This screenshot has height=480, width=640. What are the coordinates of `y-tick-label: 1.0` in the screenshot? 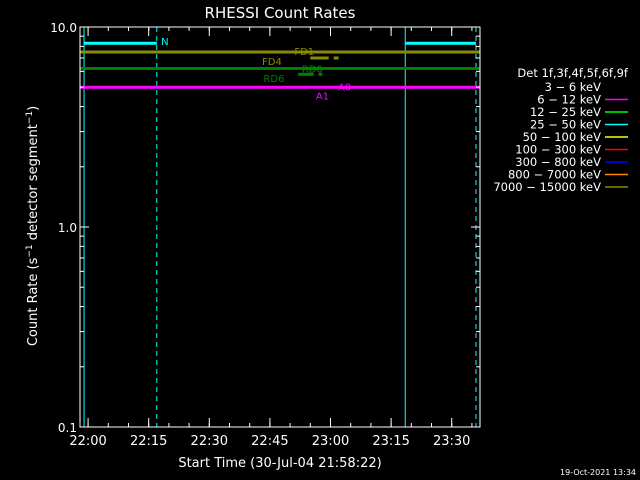 It's located at (67, 228).